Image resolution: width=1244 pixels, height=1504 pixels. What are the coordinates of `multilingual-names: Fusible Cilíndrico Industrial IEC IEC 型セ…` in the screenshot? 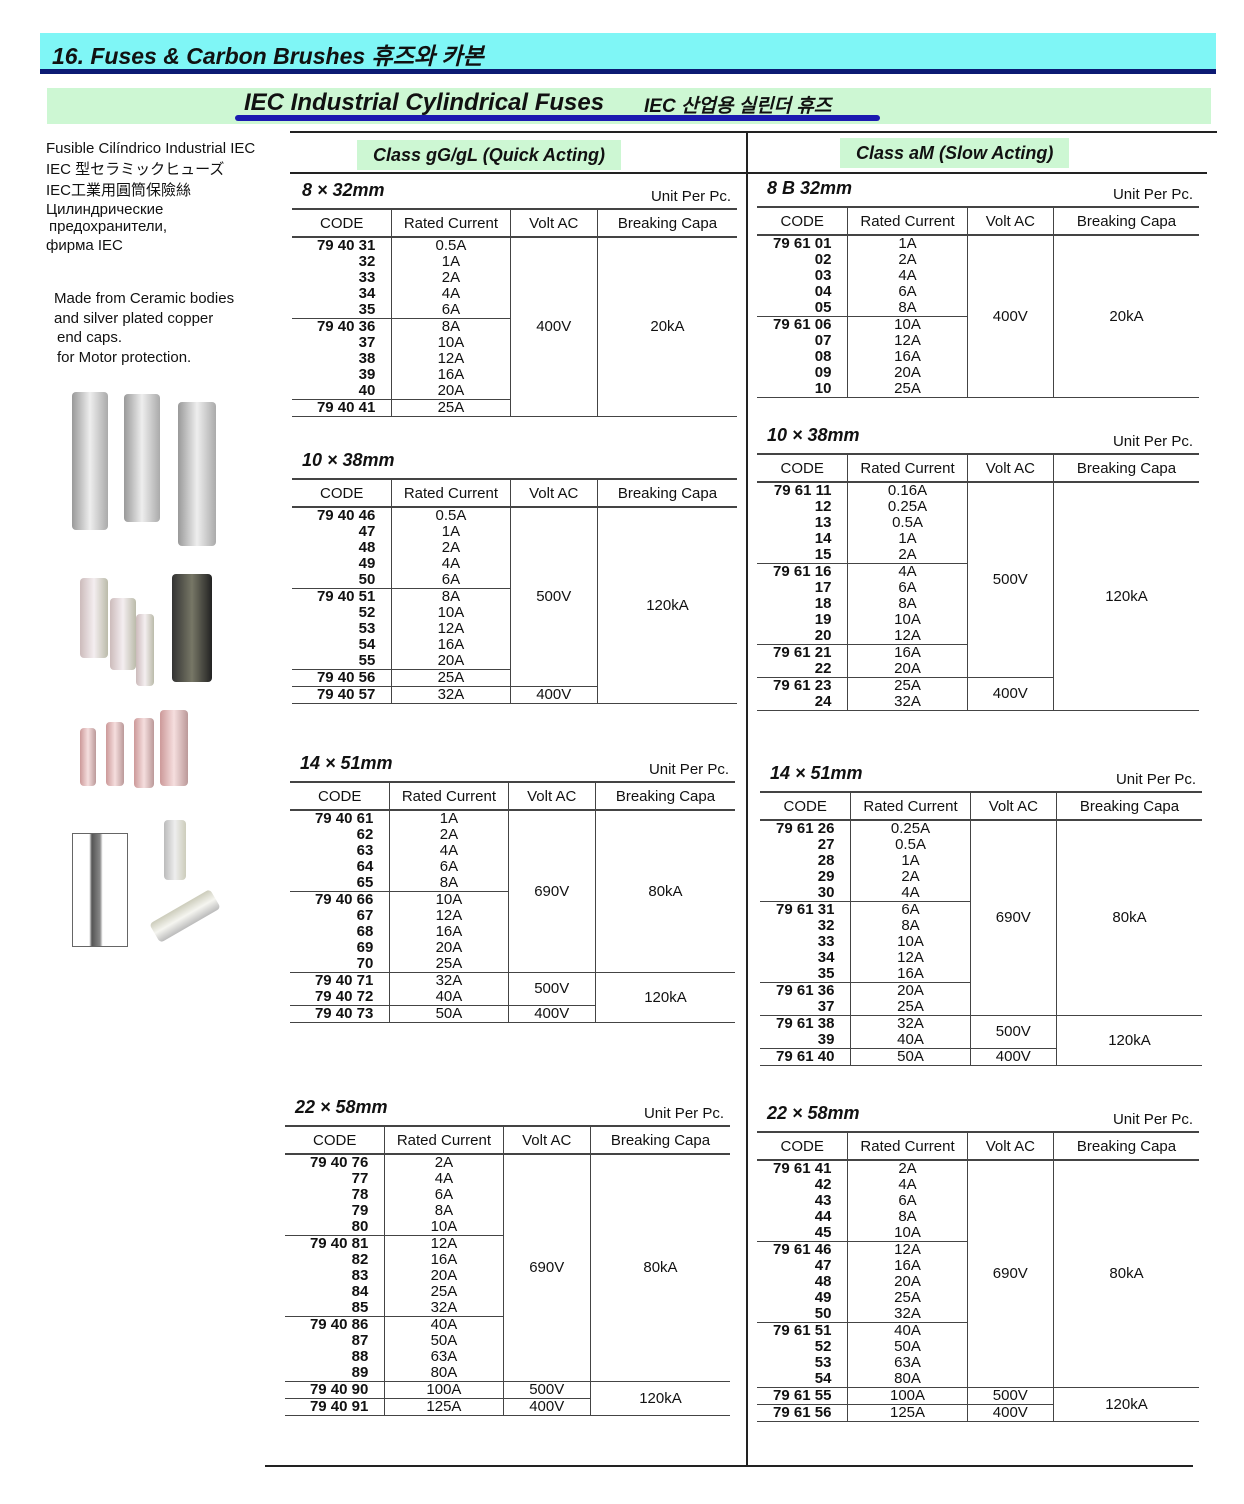 It's located at (150, 197).